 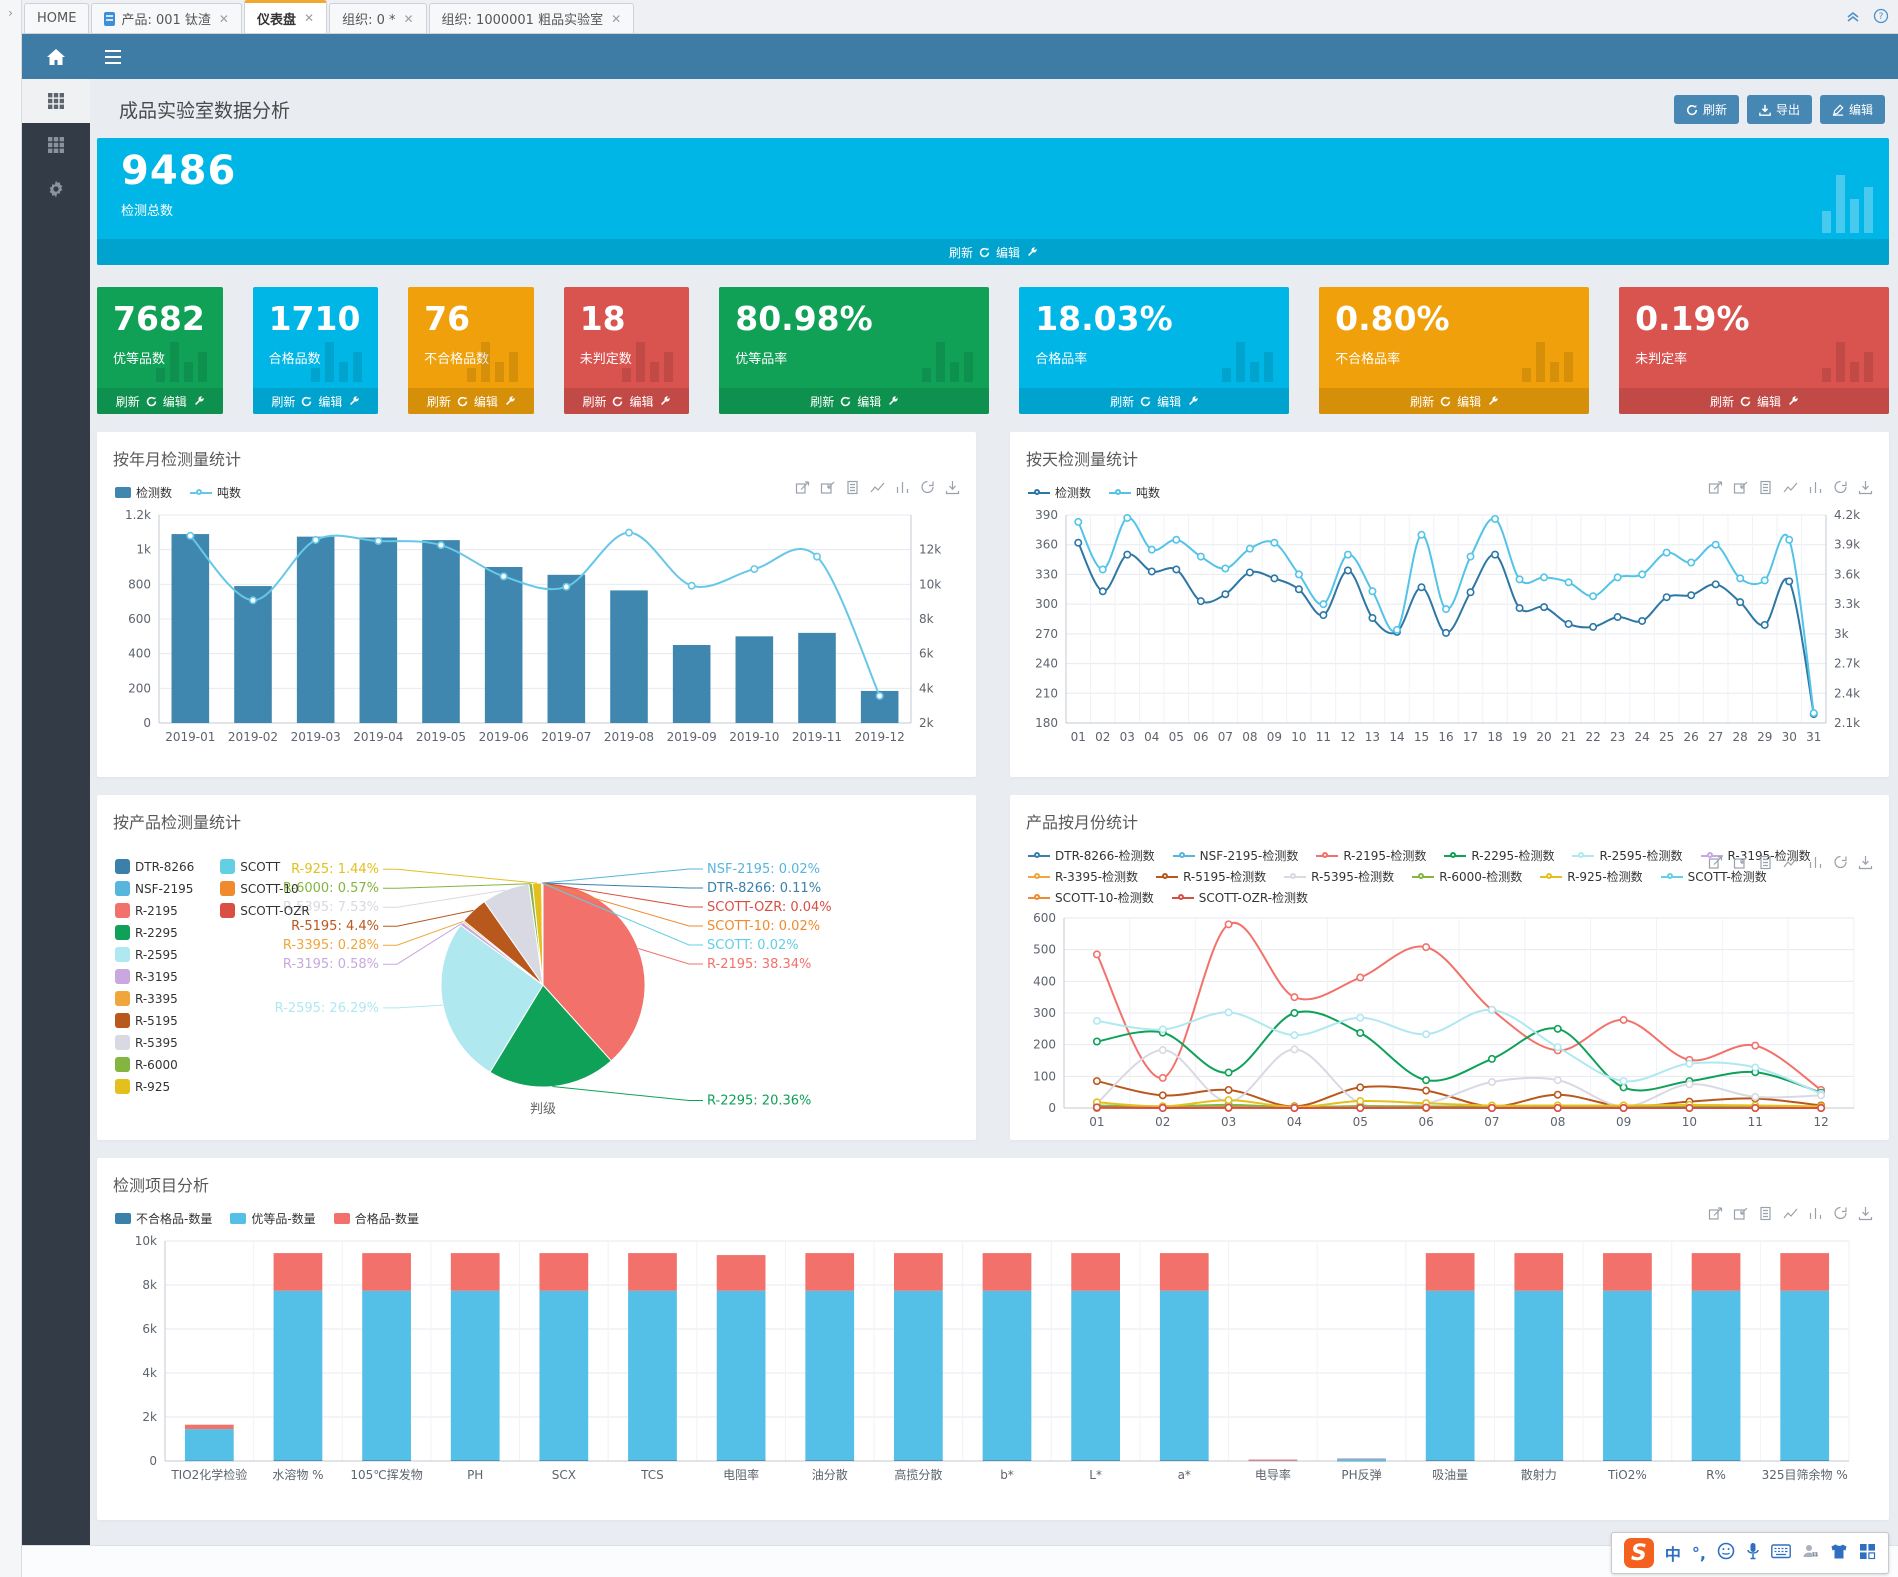 I want to click on legend-item-R-2295: R-2295, so click(x=154, y=932).